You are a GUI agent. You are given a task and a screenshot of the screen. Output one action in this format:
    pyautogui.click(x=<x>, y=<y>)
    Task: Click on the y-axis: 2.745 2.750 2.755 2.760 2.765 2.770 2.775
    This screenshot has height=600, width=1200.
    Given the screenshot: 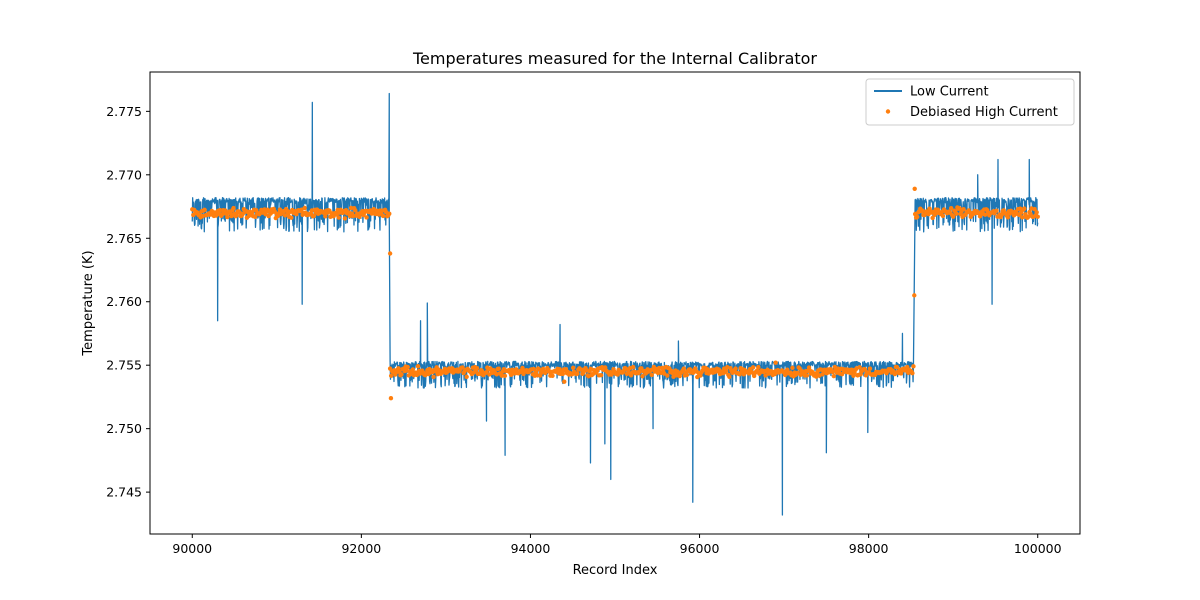 What is the action you would take?
    pyautogui.click(x=128, y=302)
    